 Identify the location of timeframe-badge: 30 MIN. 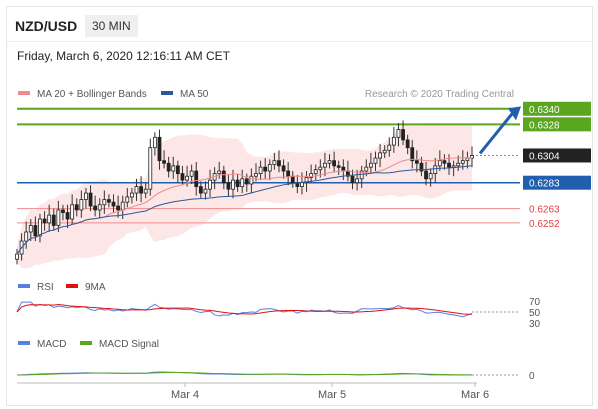
(111, 26).